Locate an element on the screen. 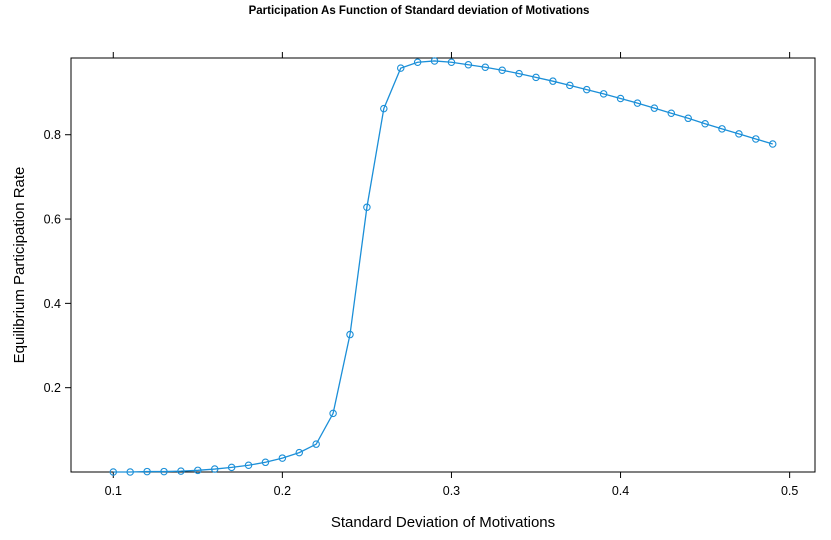 This screenshot has height=540, width=831. x-tick-label: 0.3 is located at coordinates (451, 491).